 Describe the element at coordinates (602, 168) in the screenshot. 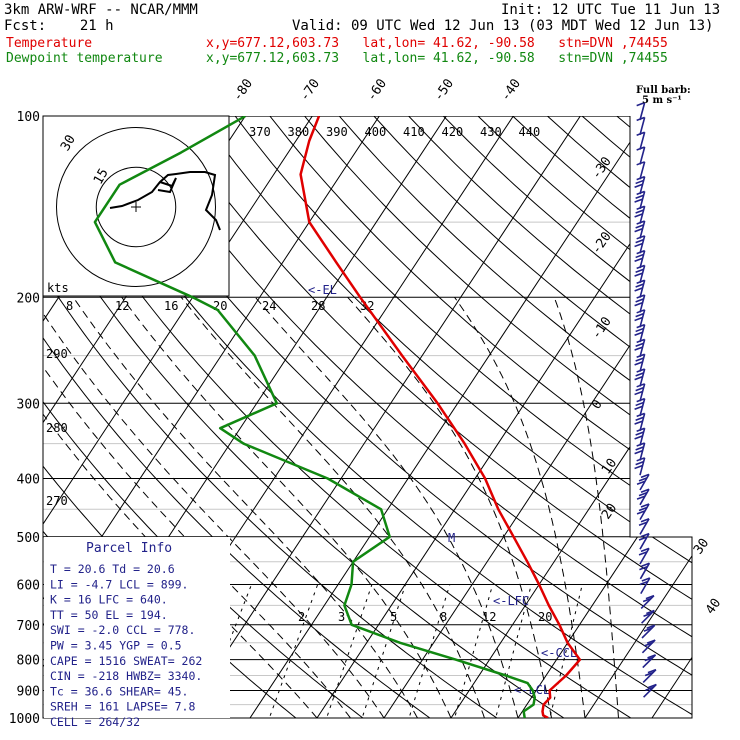

I see `isotherm-label: -30` at that location.